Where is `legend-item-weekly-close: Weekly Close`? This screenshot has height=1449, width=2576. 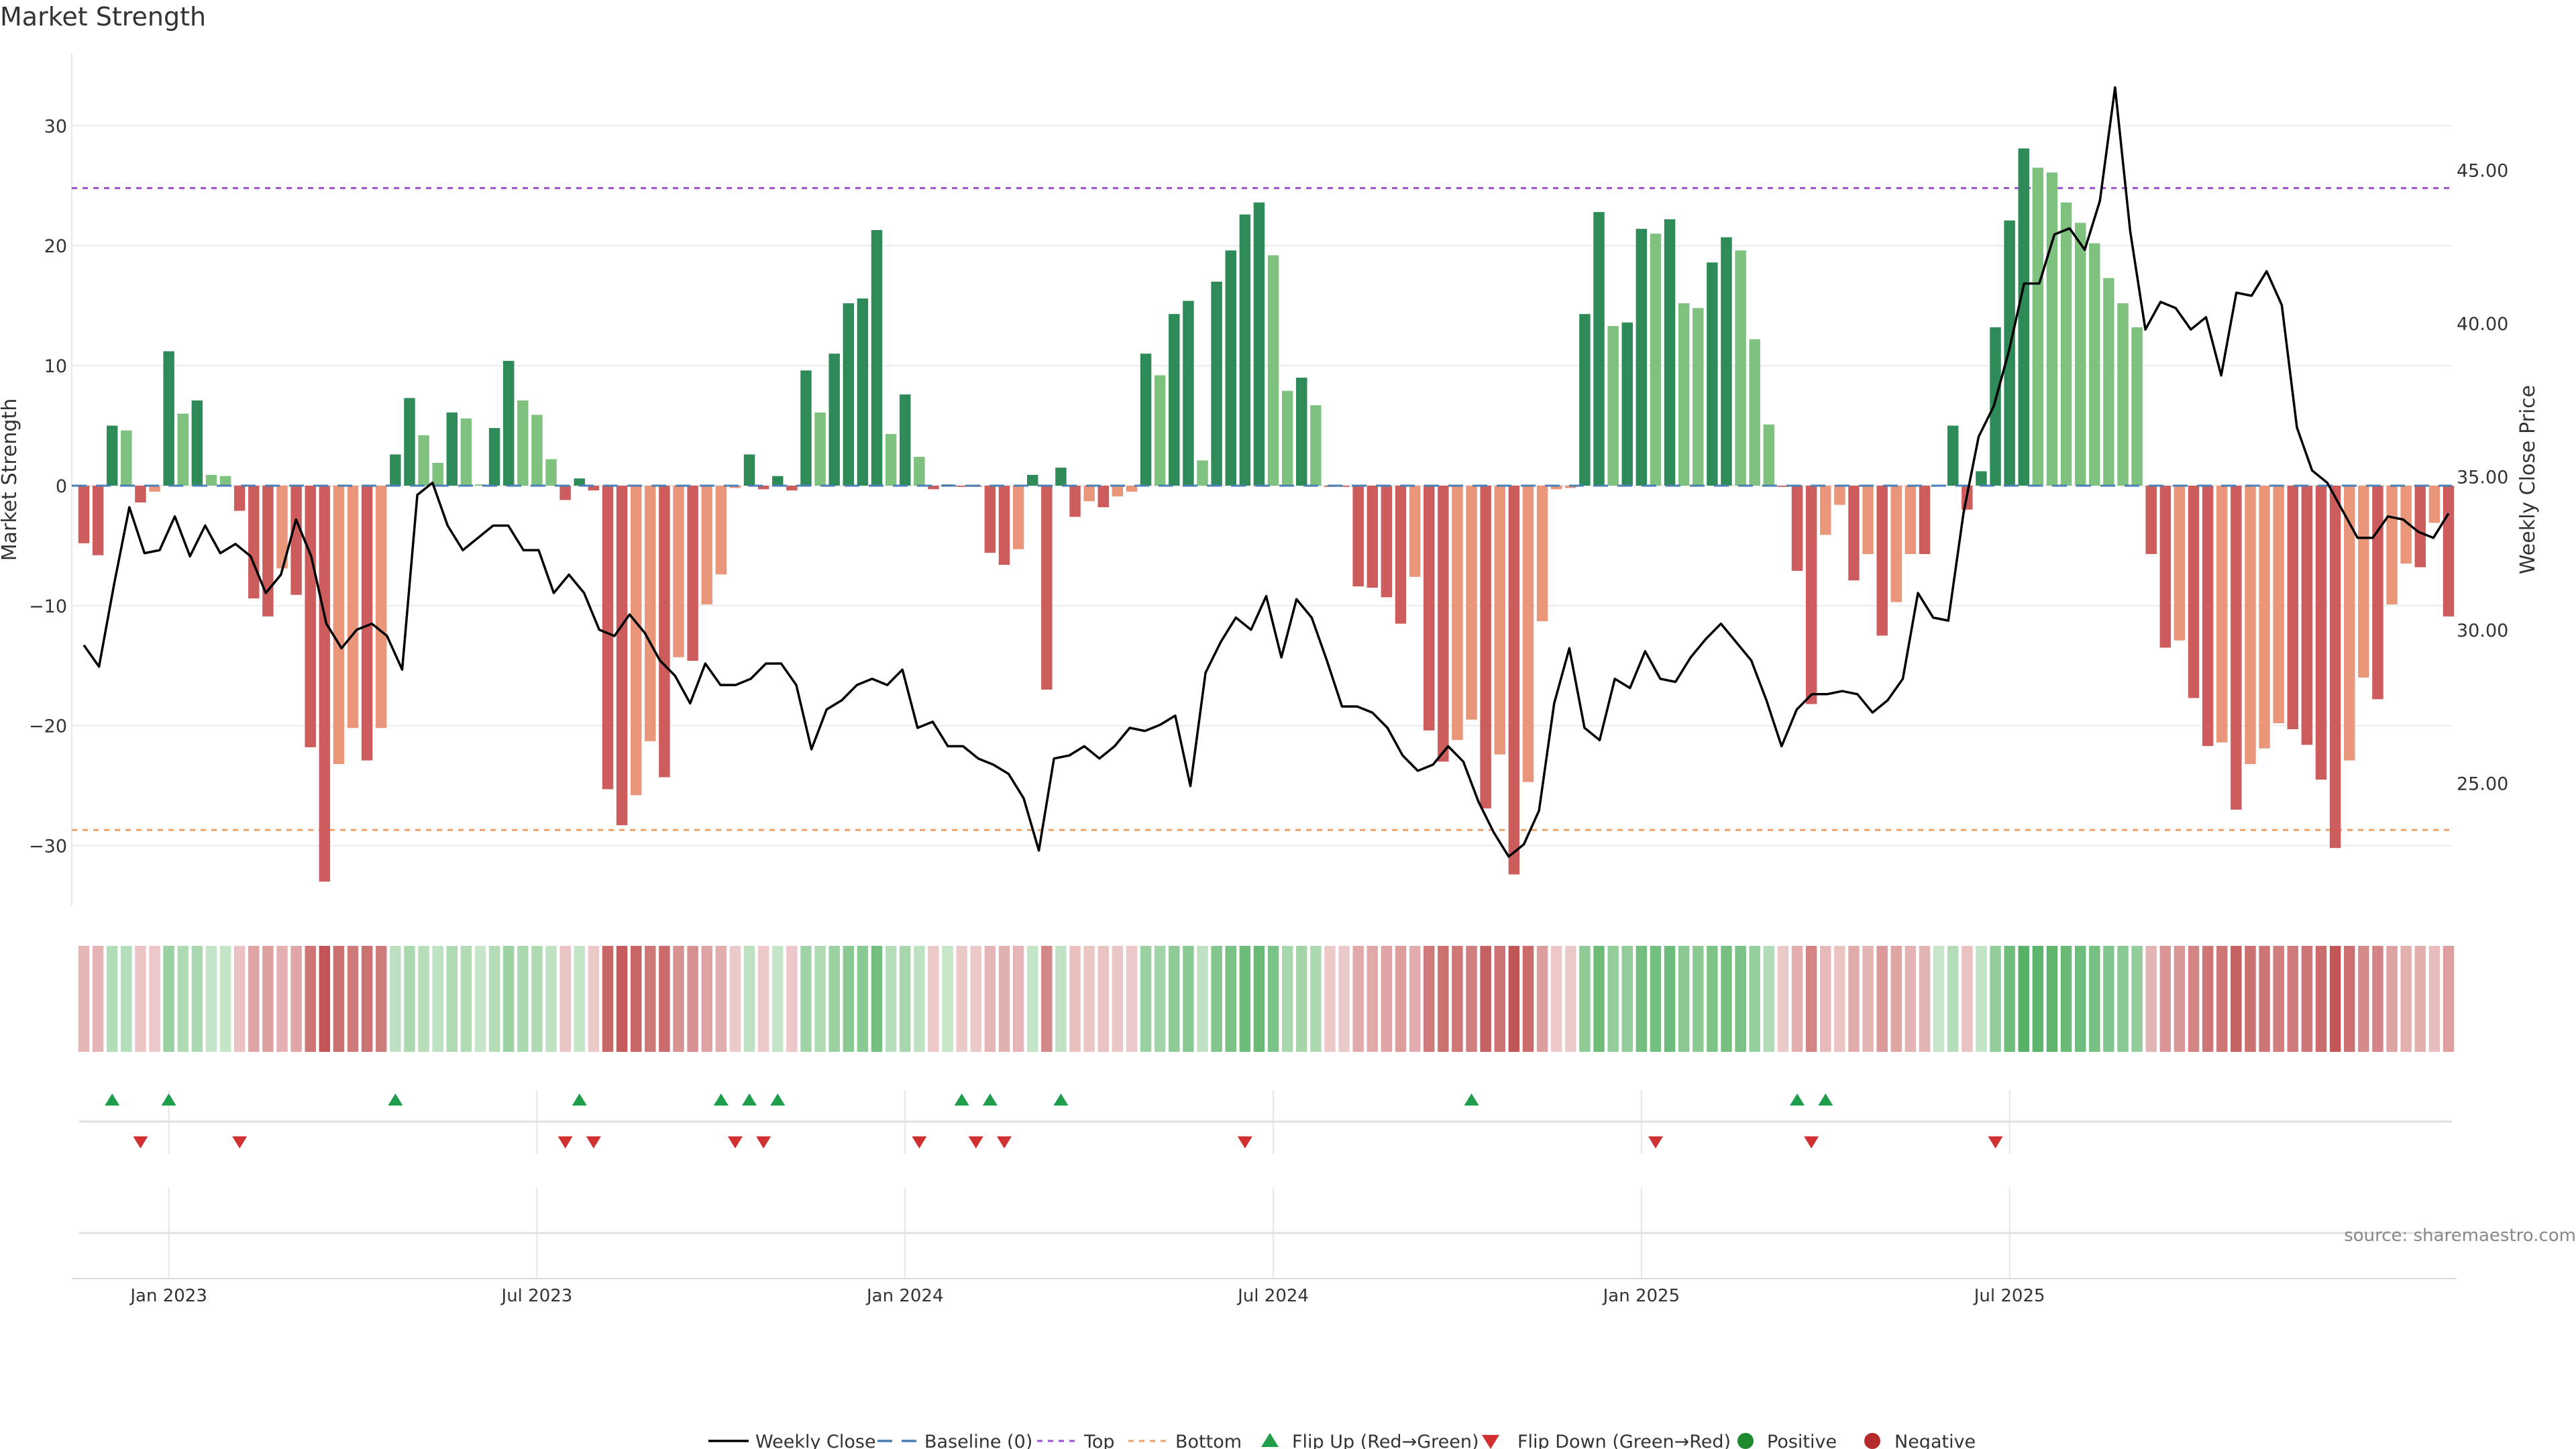 legend-item-weekly-close: Weekly Close is located at coordinates (792, 1440).